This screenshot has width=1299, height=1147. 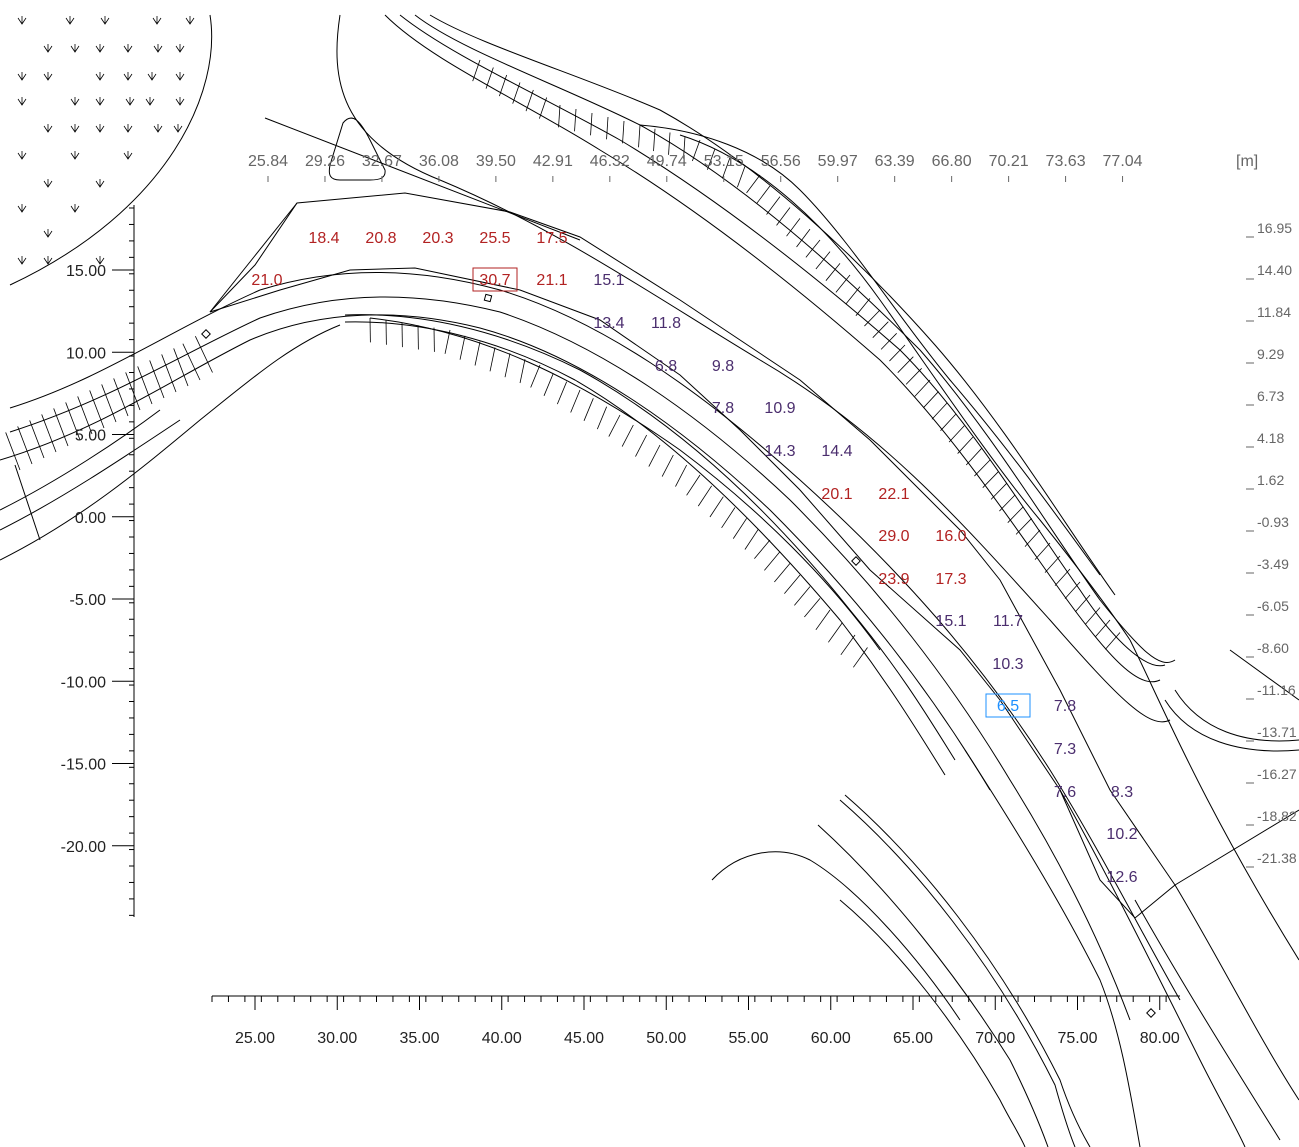 What do you see at coordinates (1007, 664) in the screenshot?
I see `illuminance-value: 10.3` at bounding box center [1007, 664].